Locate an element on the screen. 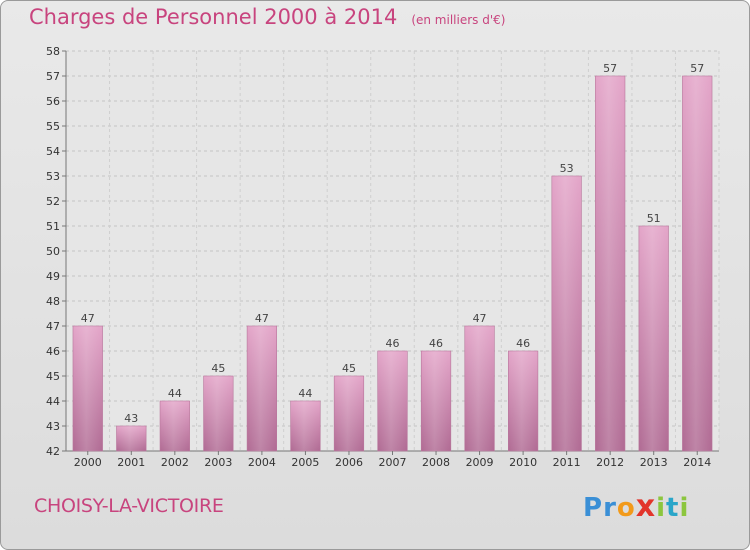  y-tick-label: 56 is located at coordinates (53, 101).